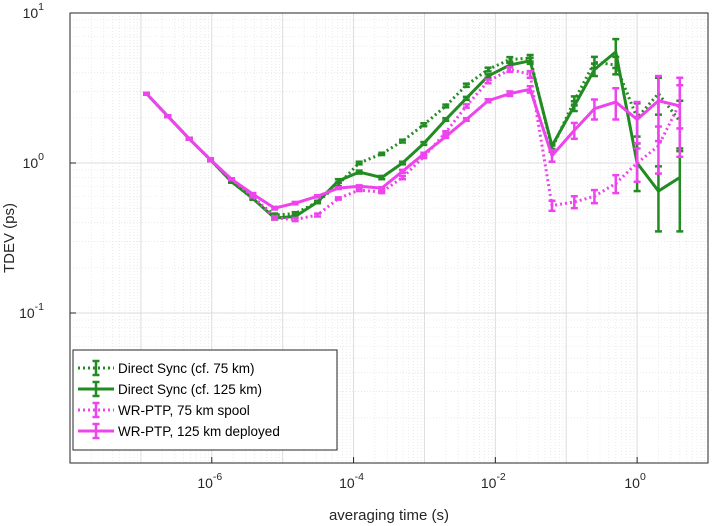  I want to click on legend-label: Direct Sync (cf. 75 km), so click(186, 368).